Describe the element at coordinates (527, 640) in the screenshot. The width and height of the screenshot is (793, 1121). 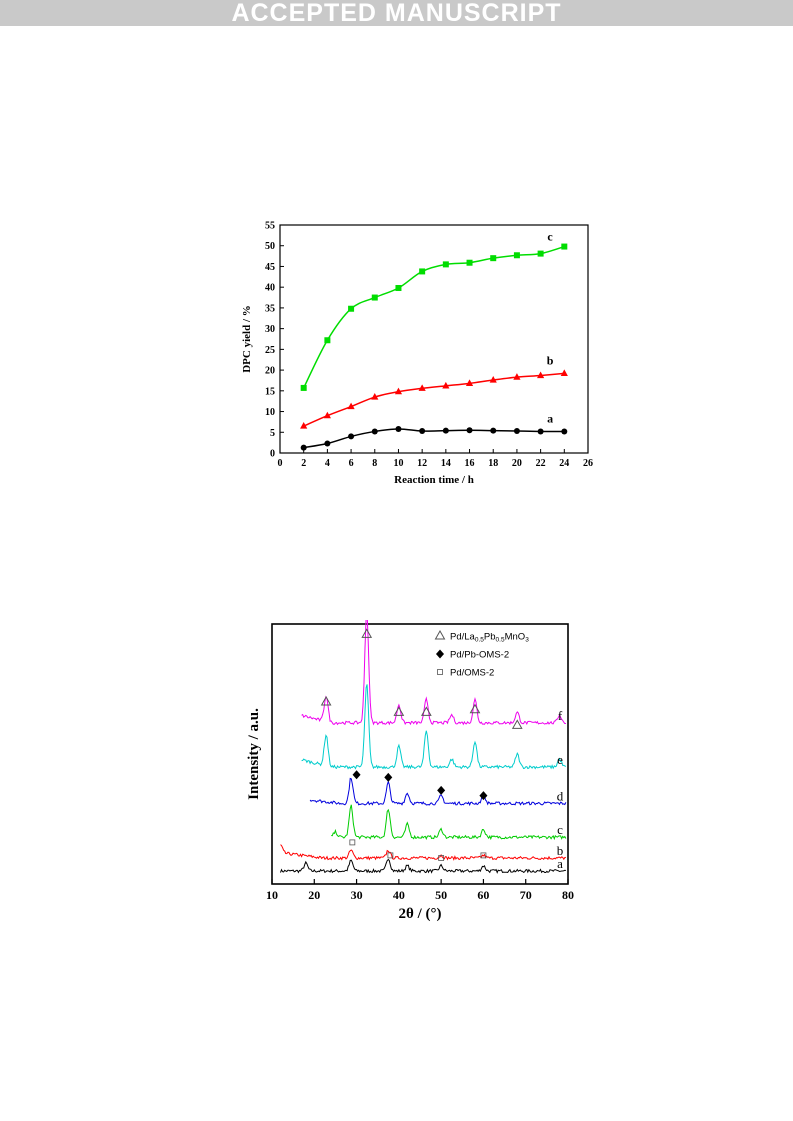
I see `legend-subscript: 3` at that location.